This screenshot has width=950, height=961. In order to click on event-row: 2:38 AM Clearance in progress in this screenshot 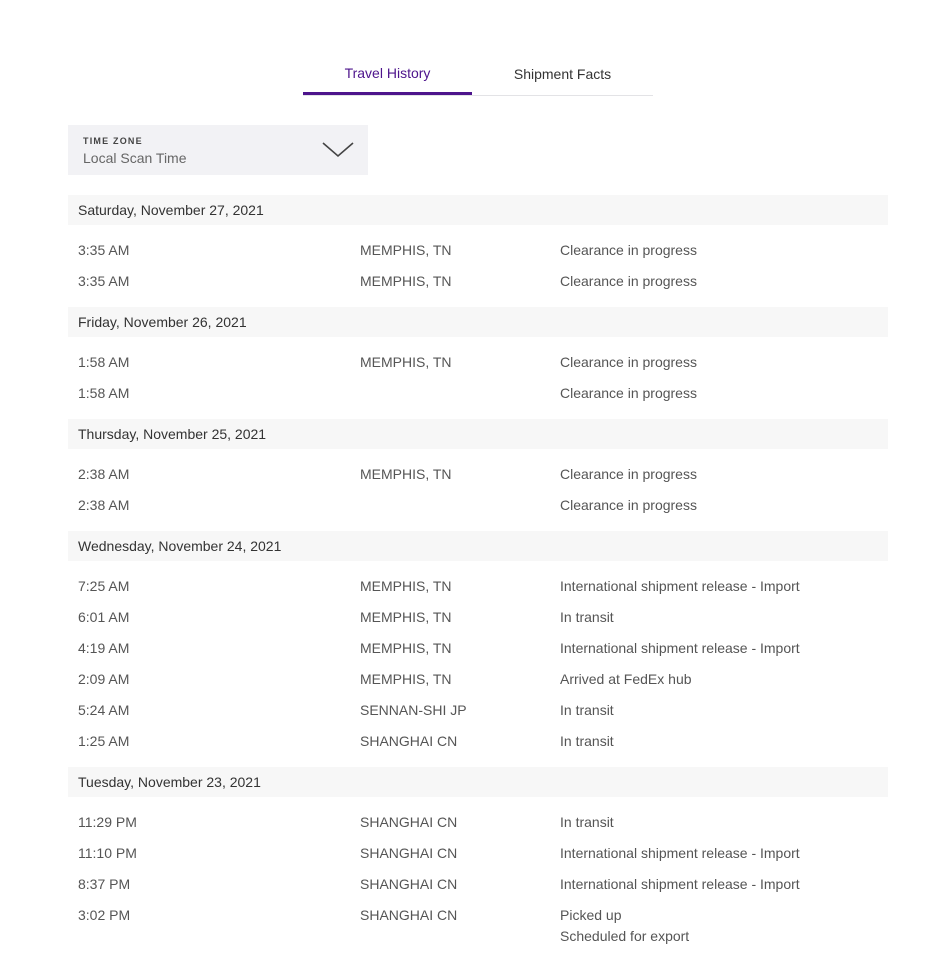, I will do `click(478, 505)`.